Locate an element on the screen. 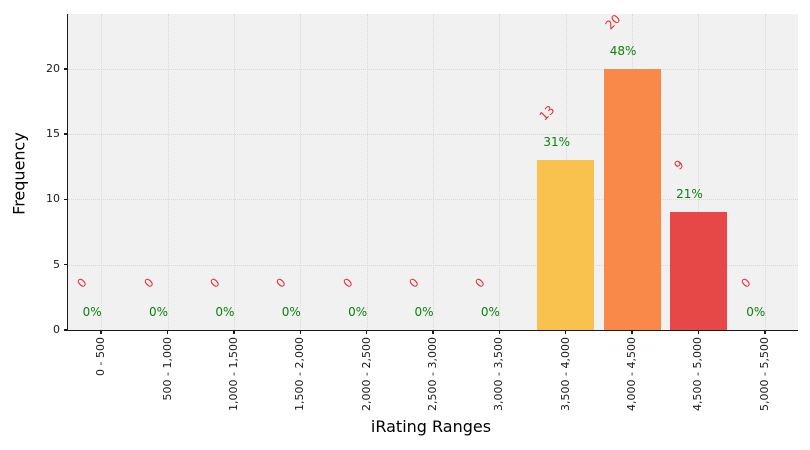 The width and height of the screenshot is (810, 450). x-axis-title: iRating Ranges is located at coordinates (431, 426).